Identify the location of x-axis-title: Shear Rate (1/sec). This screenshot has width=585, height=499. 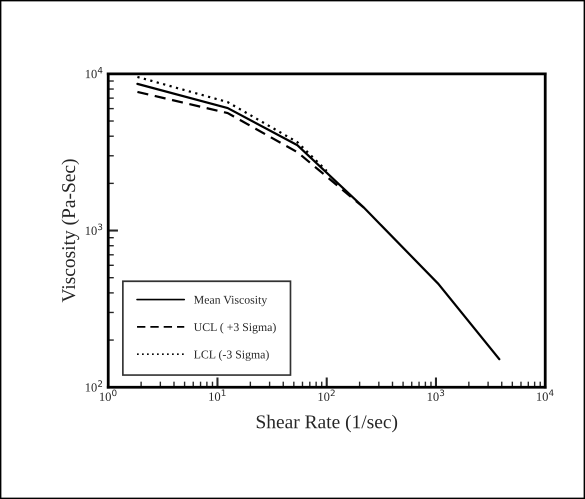
(327, 423).